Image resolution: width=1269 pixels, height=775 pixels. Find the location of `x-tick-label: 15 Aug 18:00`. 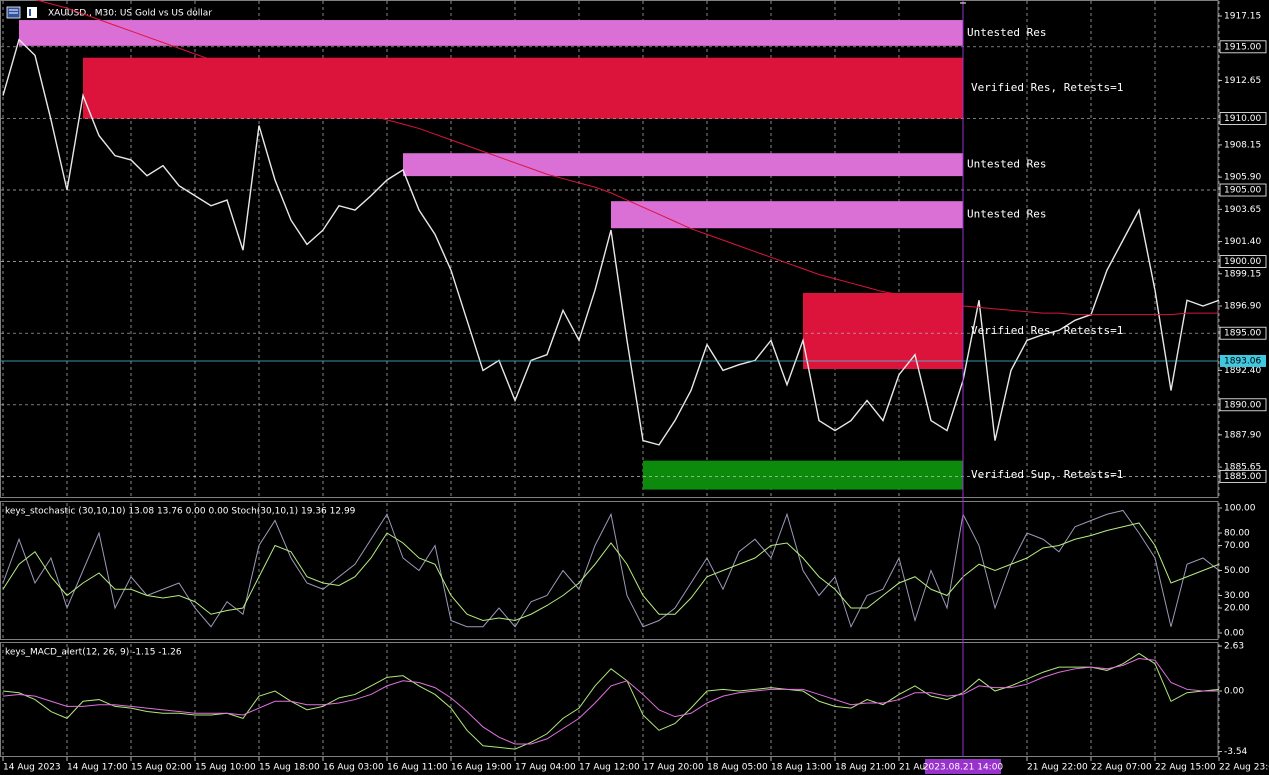

x-tick-label: 15 Aug 18:00 is located at coordinates (289, 768).